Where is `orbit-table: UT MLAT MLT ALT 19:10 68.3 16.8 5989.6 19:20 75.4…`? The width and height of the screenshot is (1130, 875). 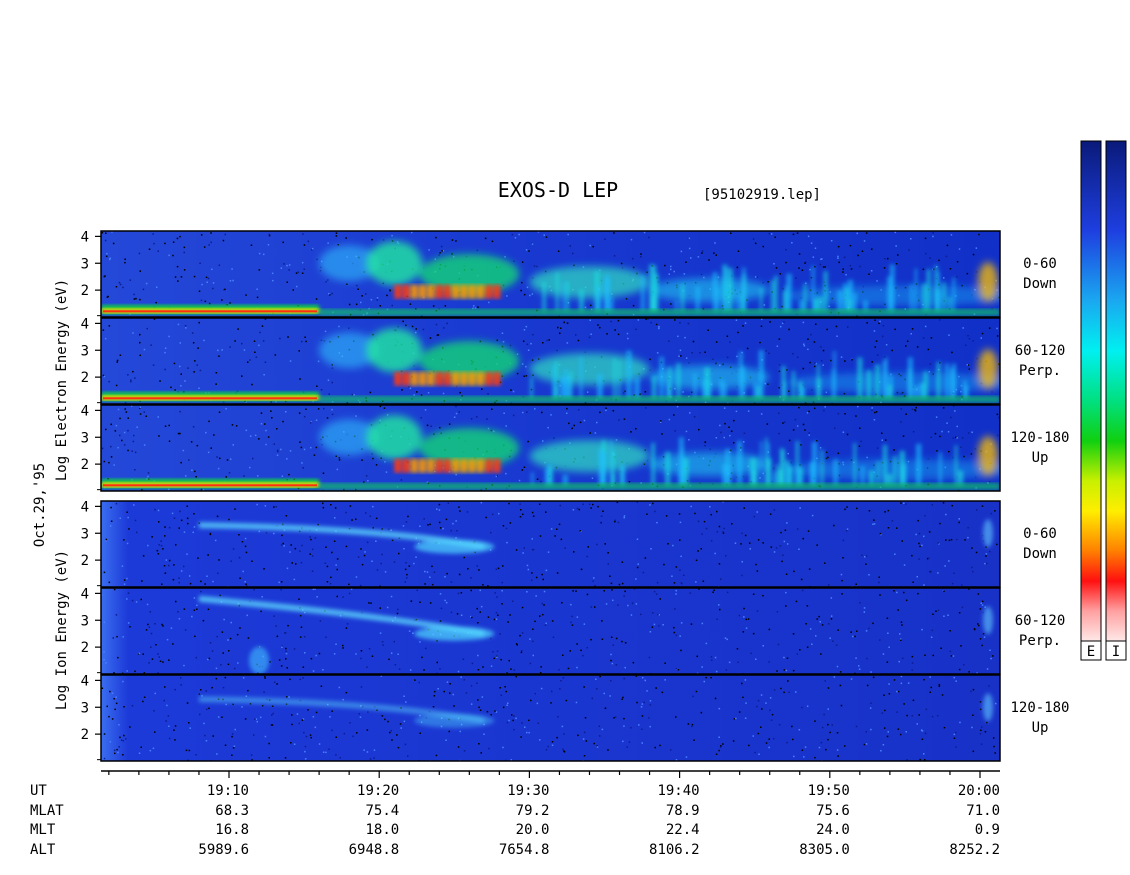
orbit-table: UT MLAT MLT ALT 19:10 68.3 16.8 5989.6 19:20 75.4… is located at coordinates (515, 820).